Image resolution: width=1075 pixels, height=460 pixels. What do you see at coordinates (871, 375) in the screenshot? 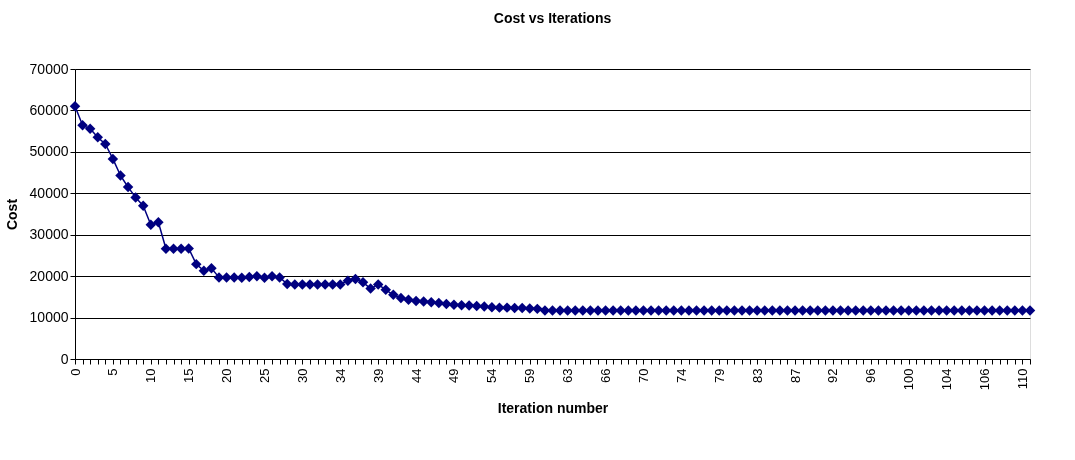
I see `x-tick-label: 96` at bounding box center [871, 375].